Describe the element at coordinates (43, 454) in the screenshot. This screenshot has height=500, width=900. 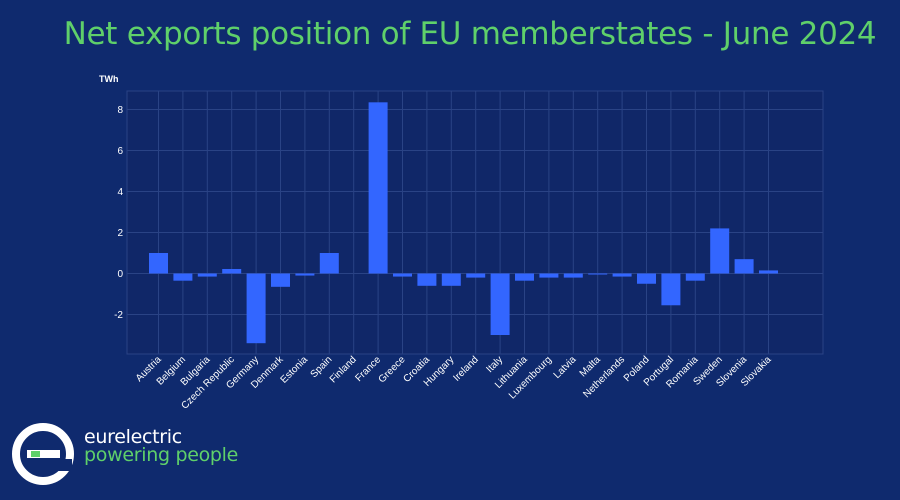
I see `eurelectric-e-logo-icon` at that location.